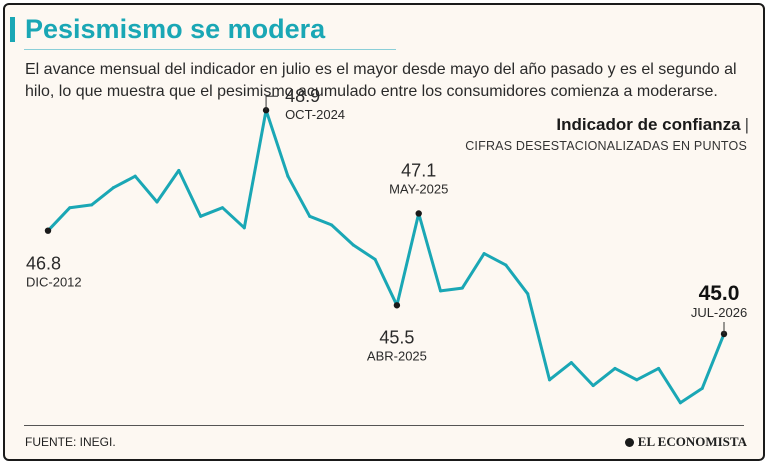 The width and height of the screenshot is (768, 462). I want to click on annotation-date: DIC-2012, so click(54, 282).